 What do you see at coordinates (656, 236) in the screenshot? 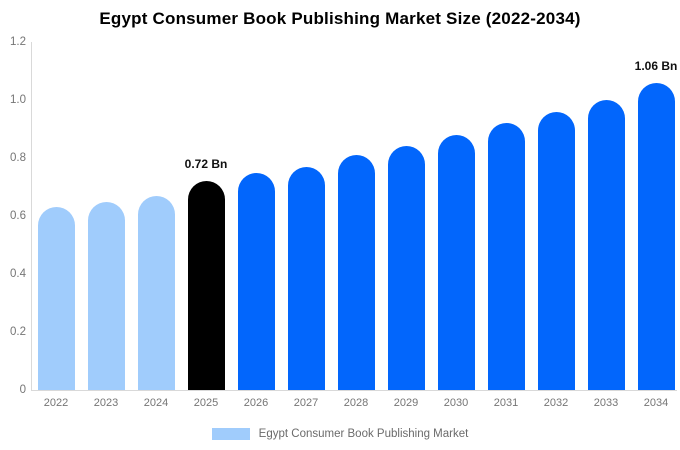
I see `bar-2034` at bounding box center [656, 236].